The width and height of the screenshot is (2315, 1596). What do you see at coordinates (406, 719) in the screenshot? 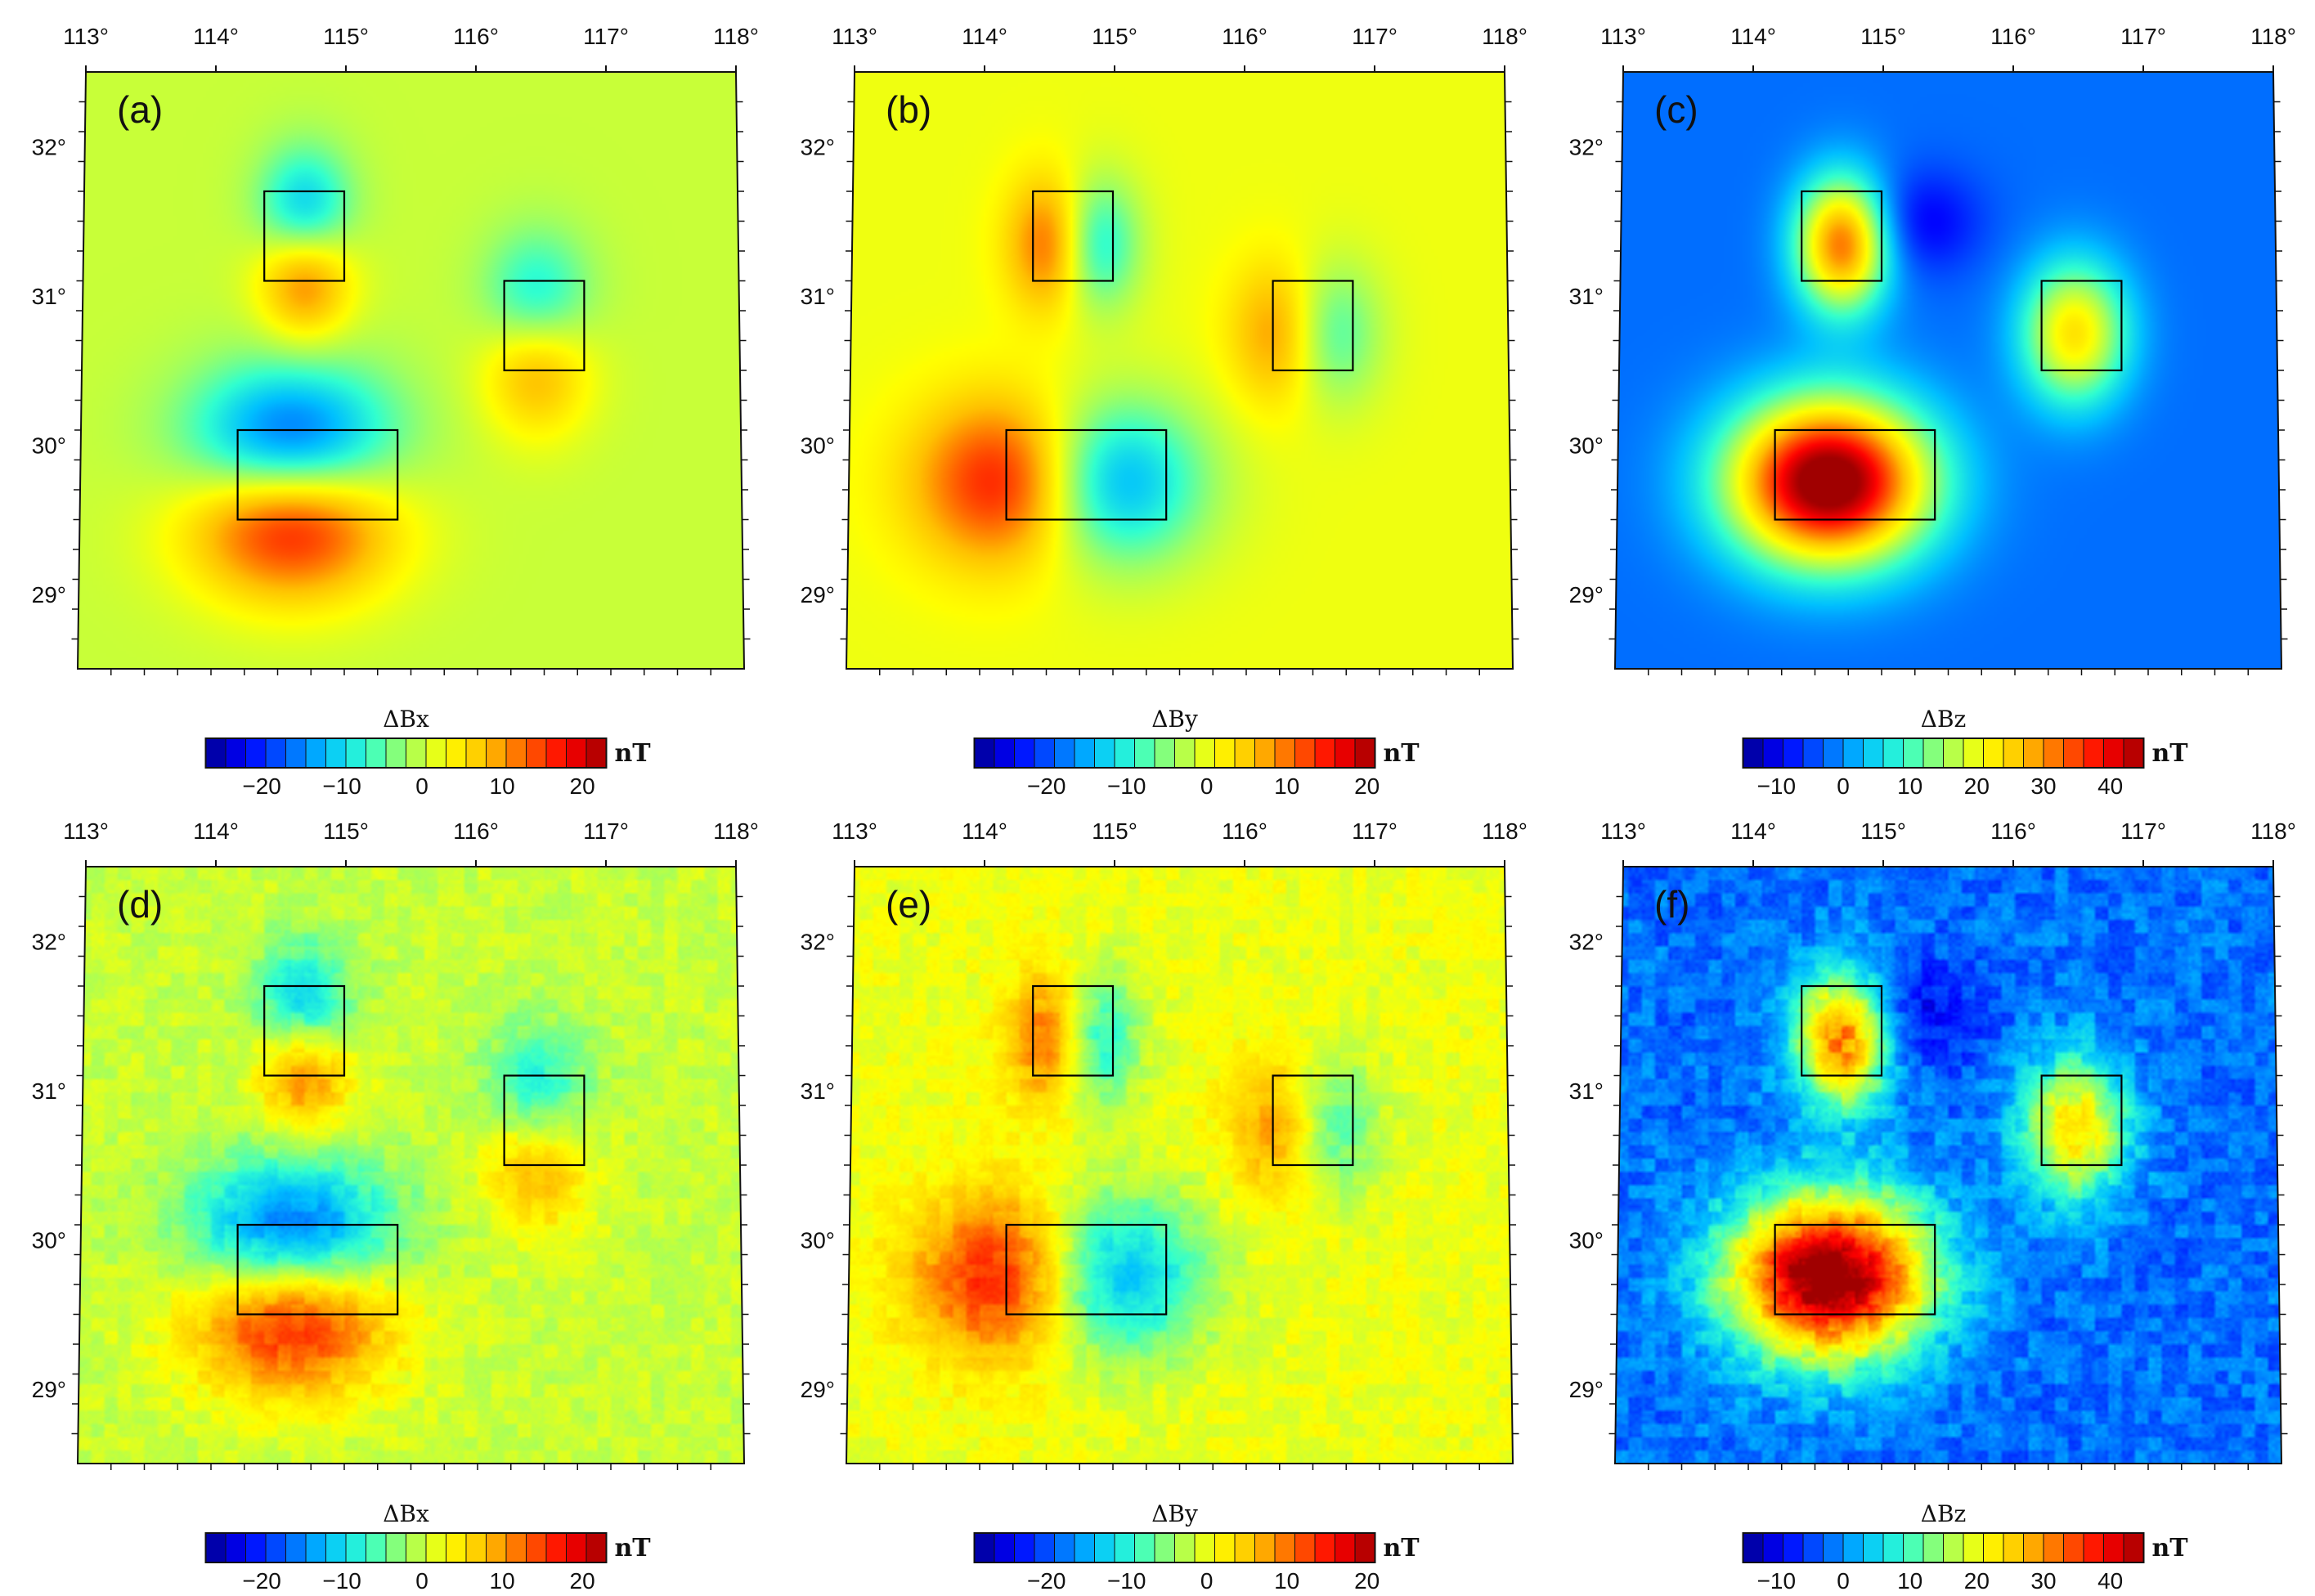
I see `colorbar-title: ΔBx` at bounding box center [406, 719].